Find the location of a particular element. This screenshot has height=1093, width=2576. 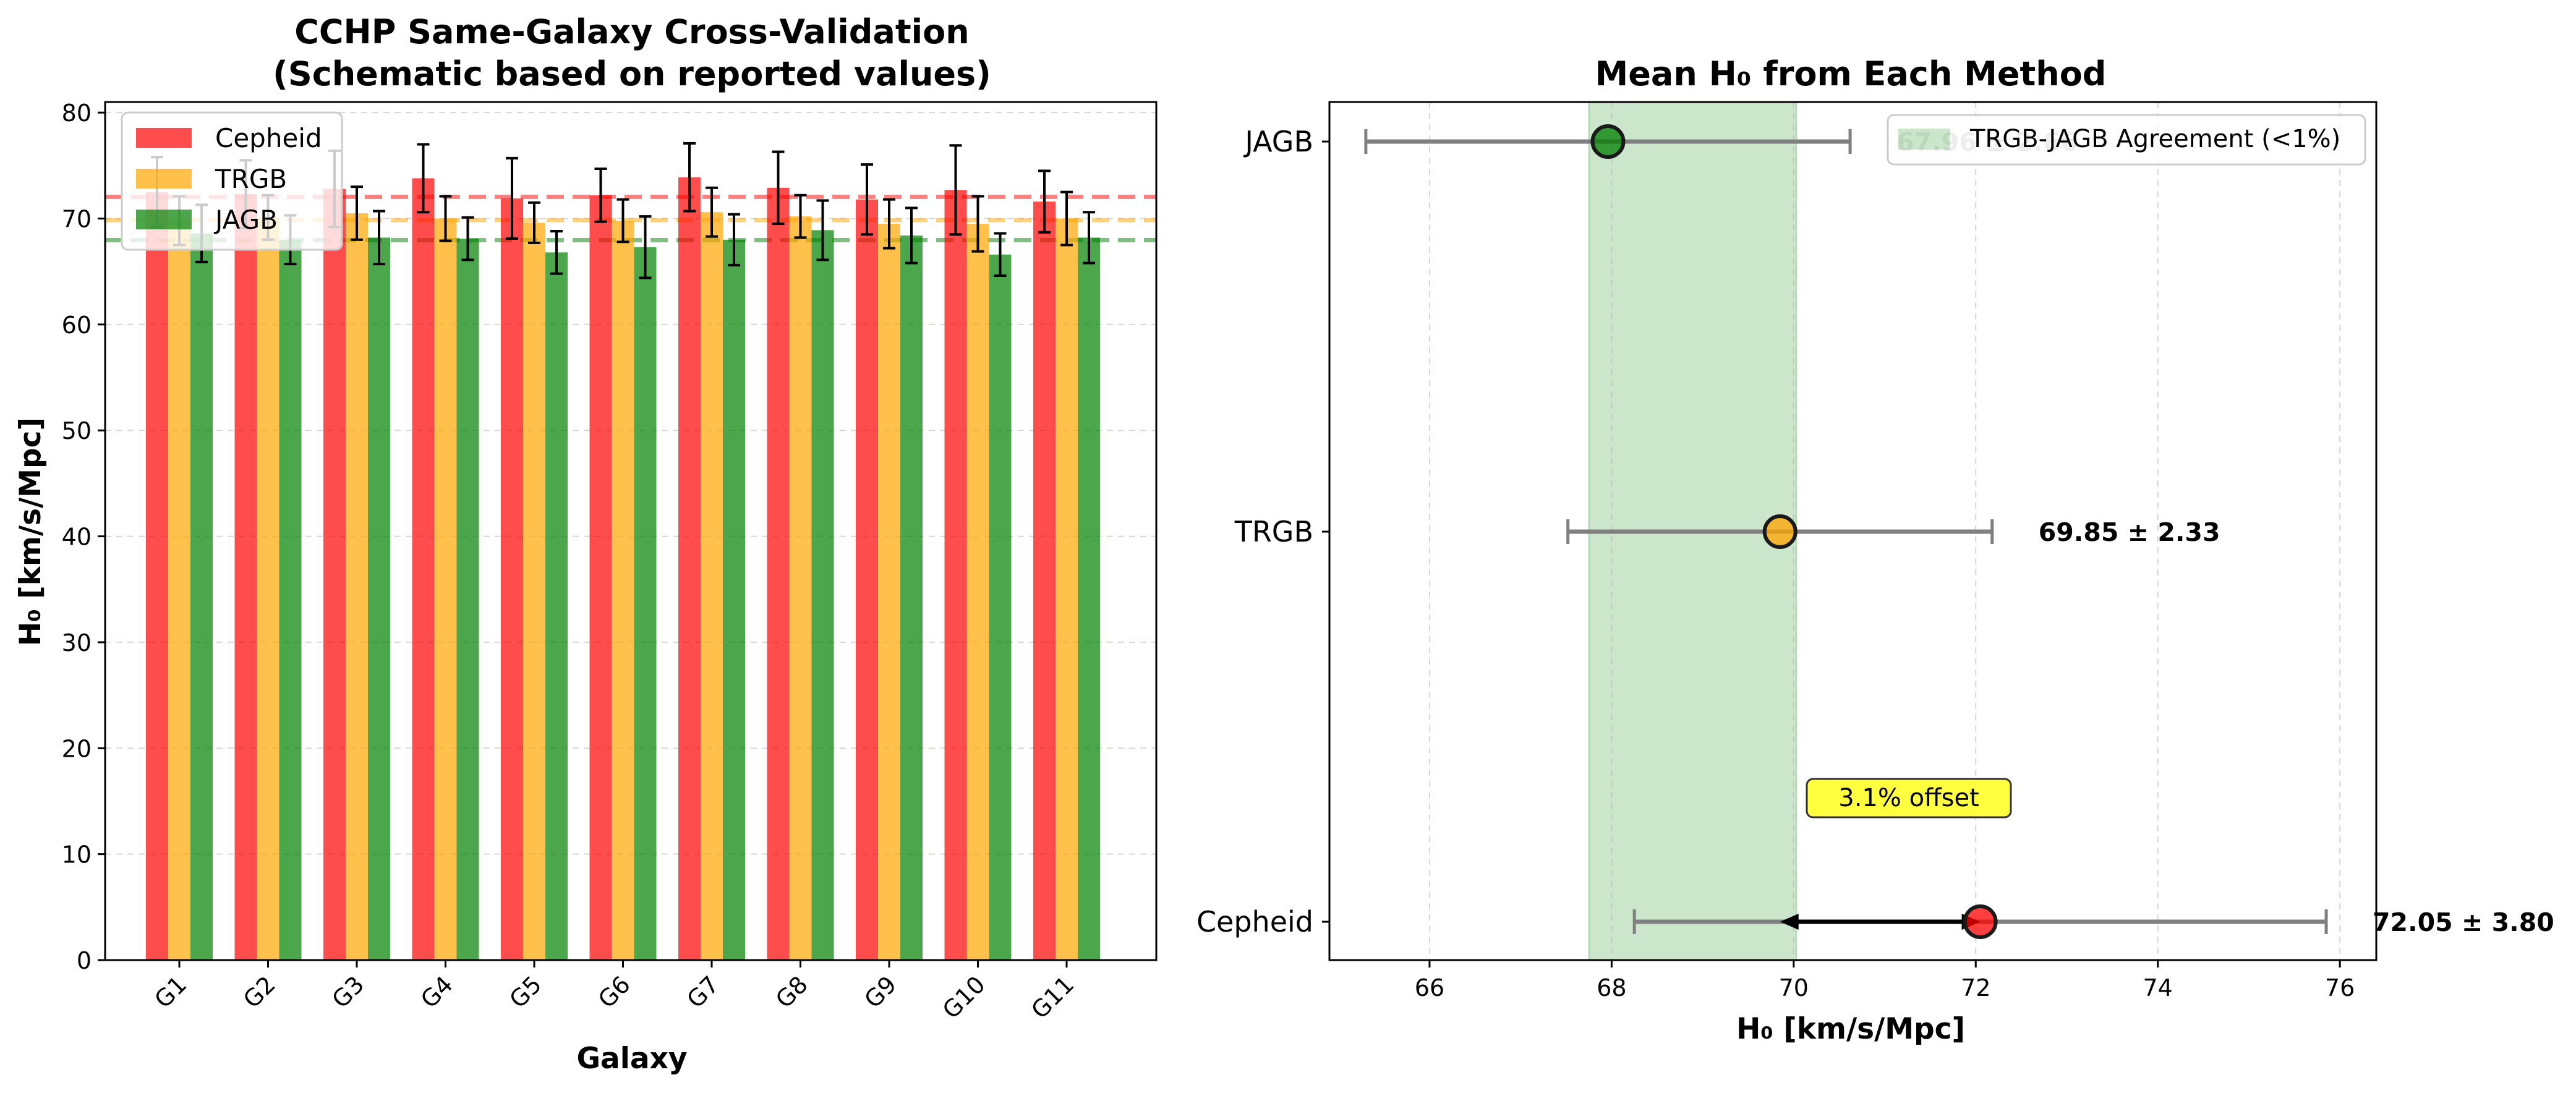

annotation-text: 3.1% offset is located at coordinates (1908, 798).